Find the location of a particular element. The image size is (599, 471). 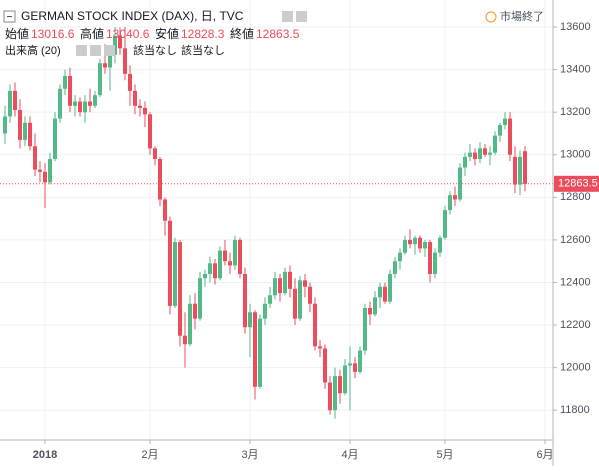

ohlc-label: 安値 is located at coordinates (167, 33).